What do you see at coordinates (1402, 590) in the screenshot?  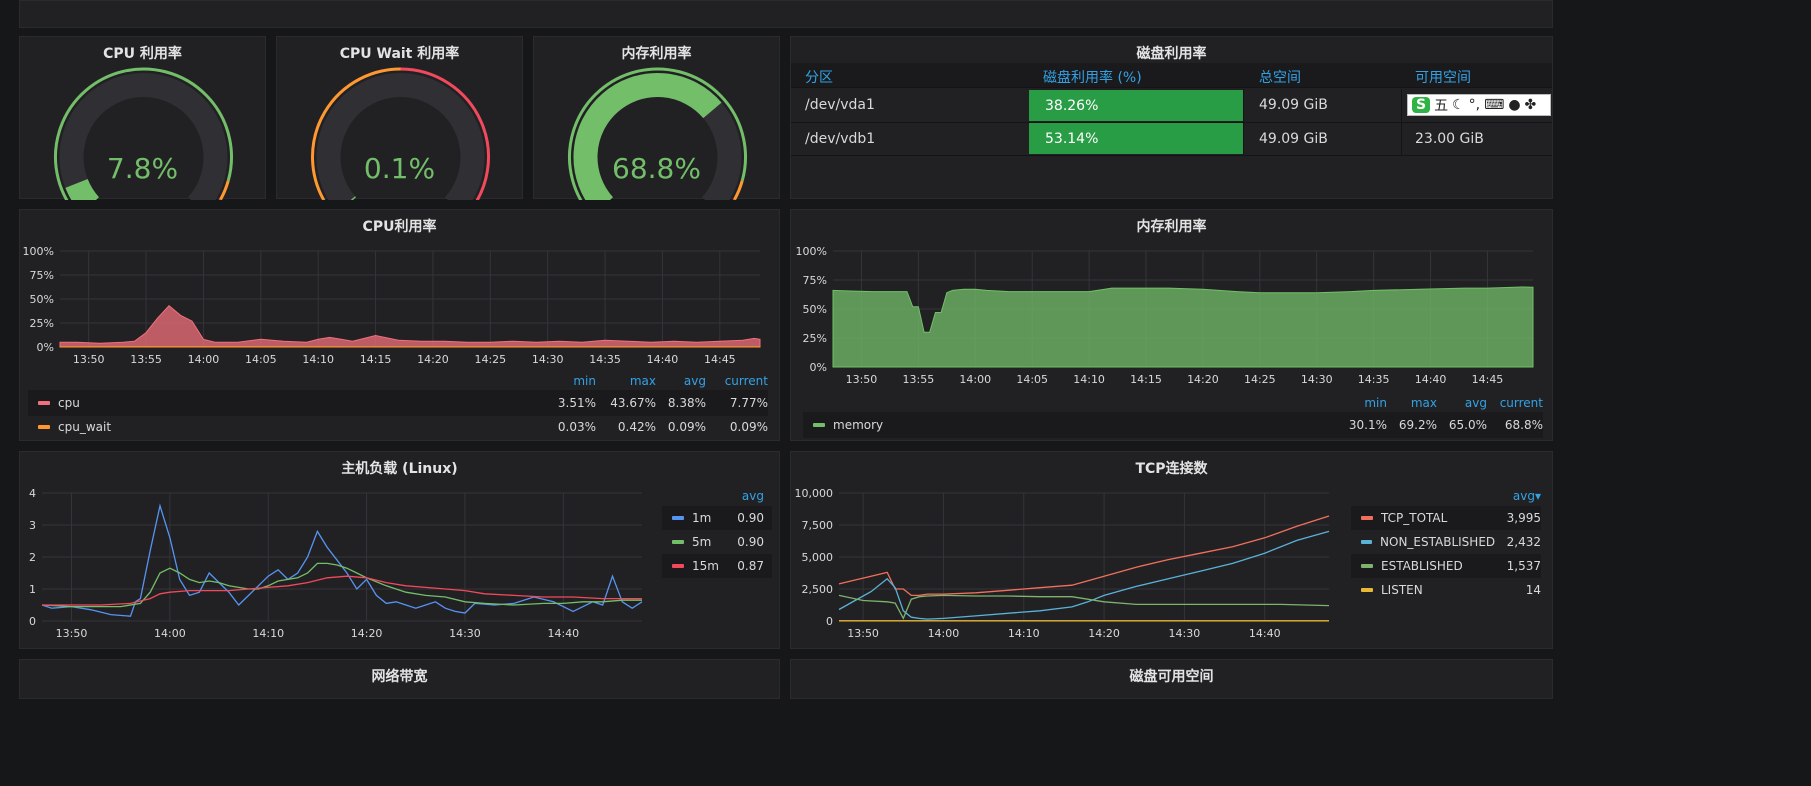 I see `legend-name: LISTEN` at bounding box center [1402, 590].